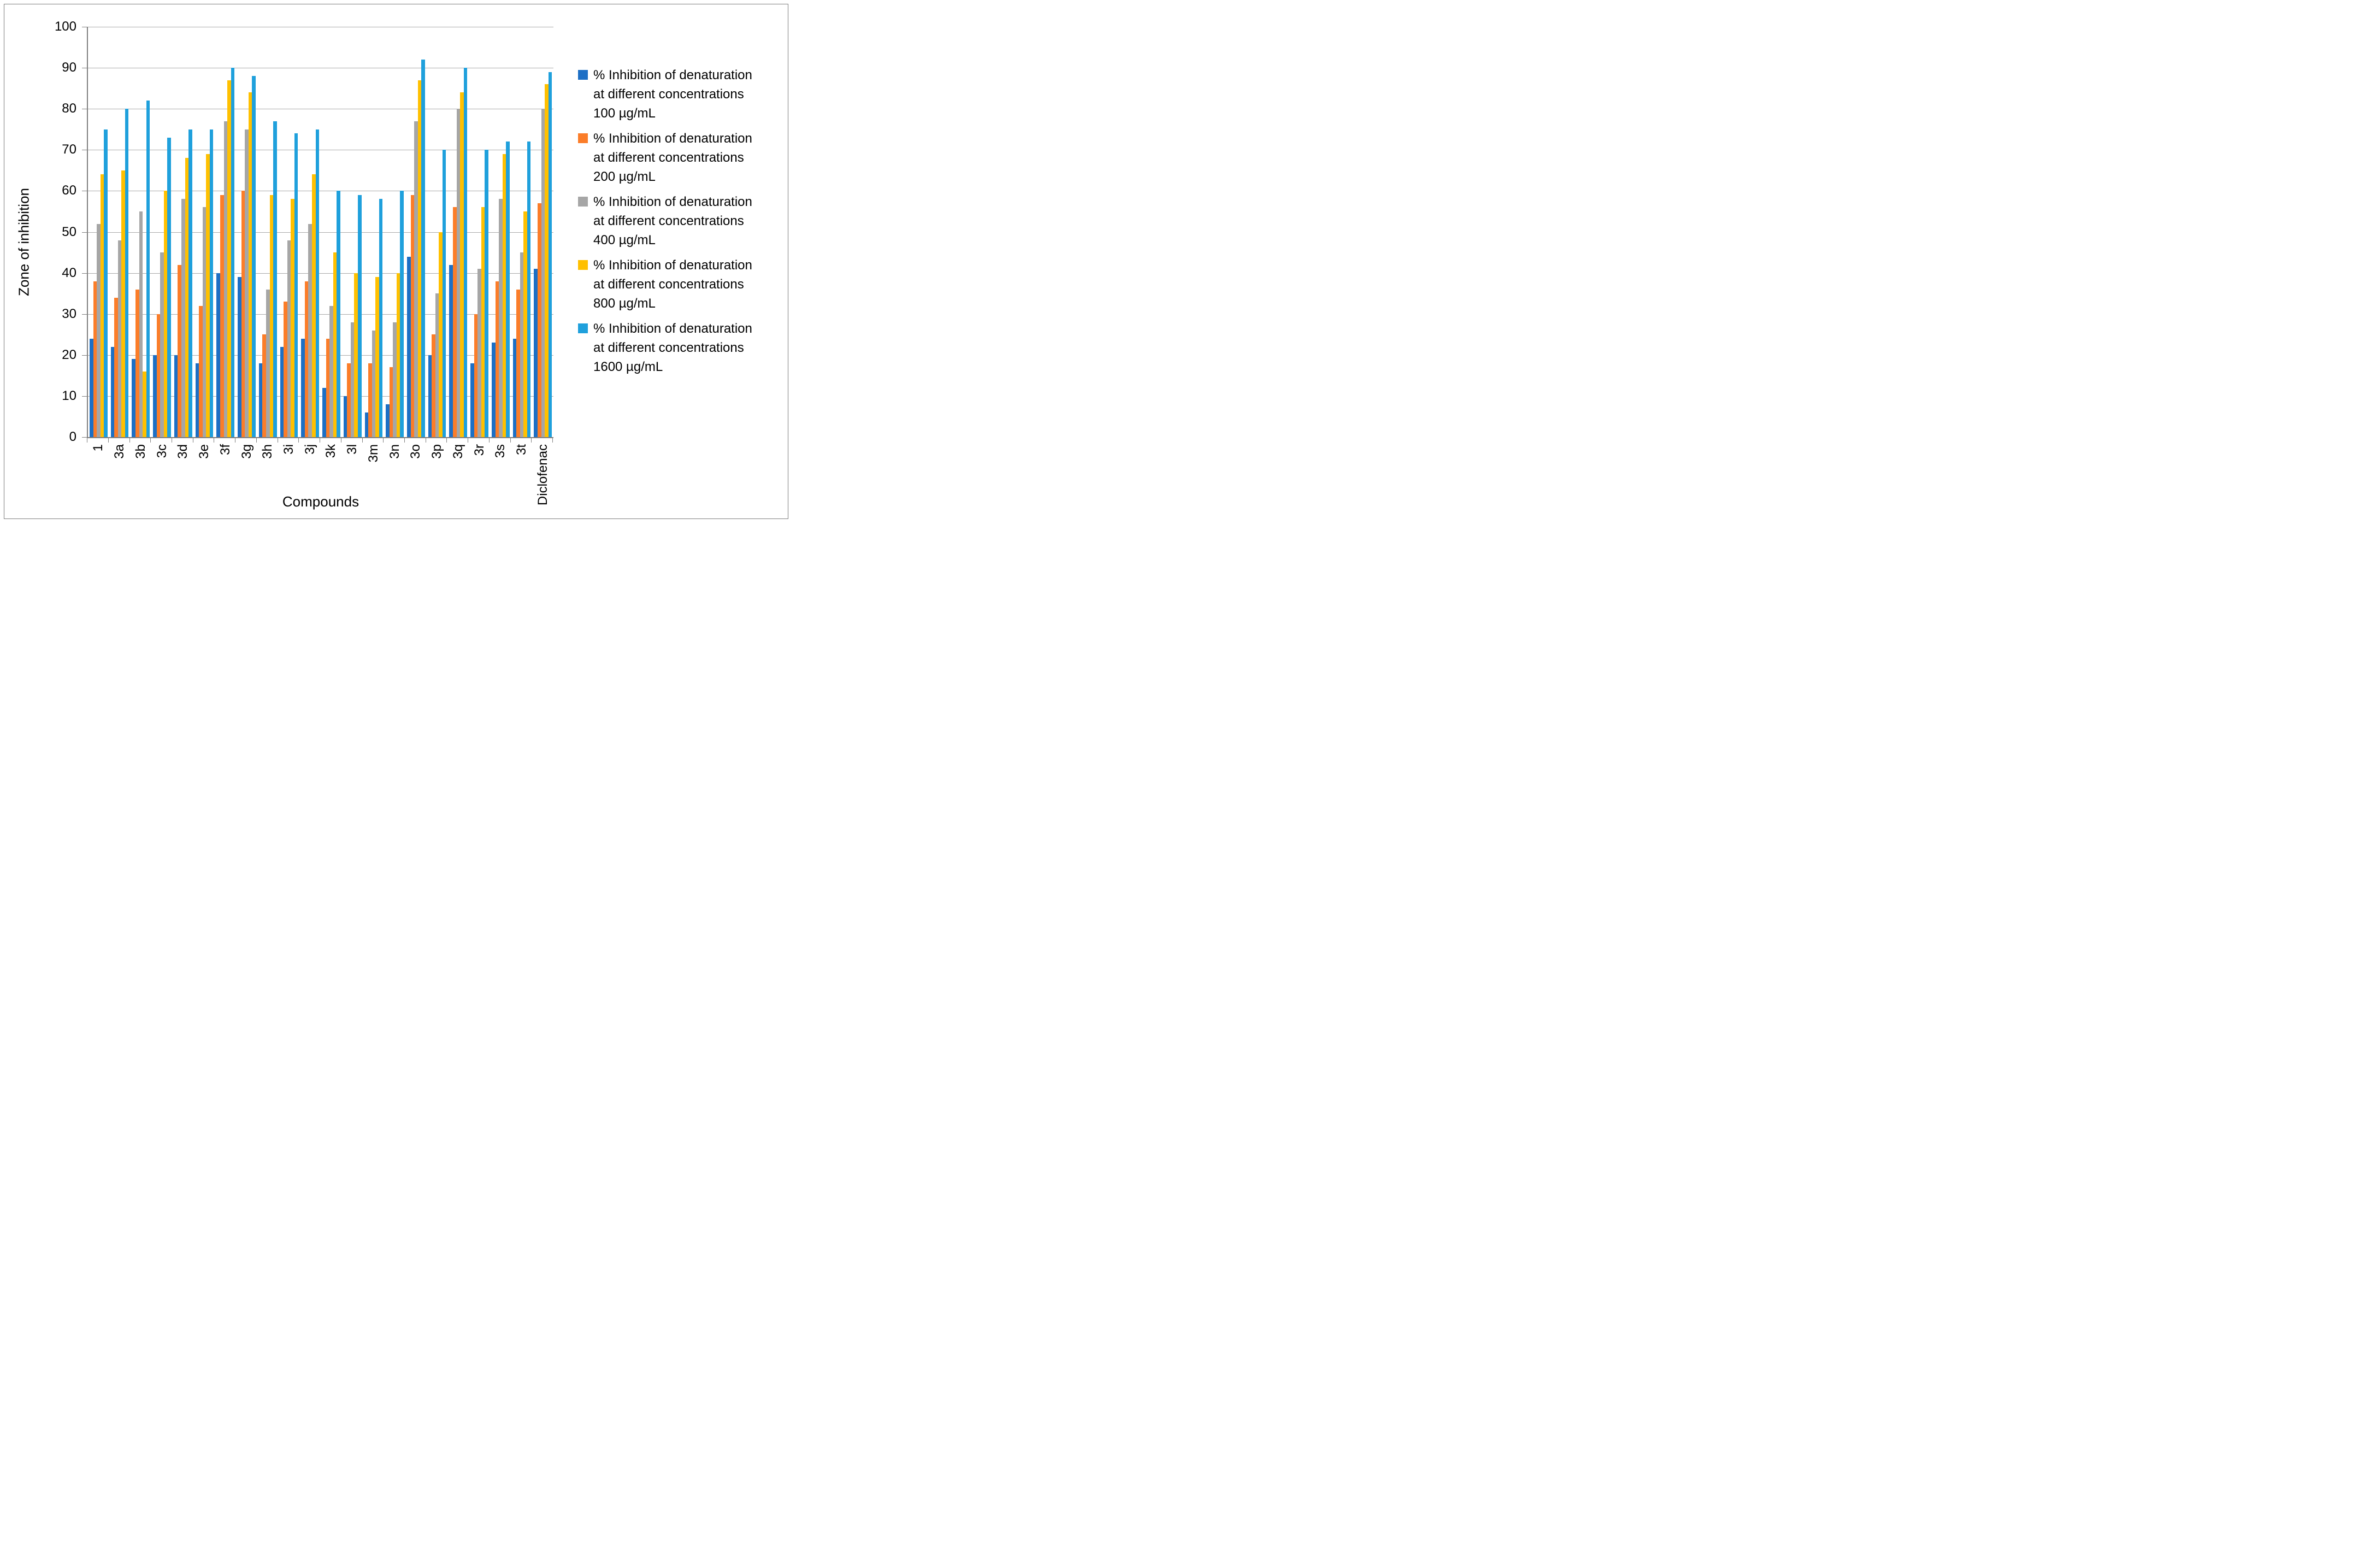 Image resolution: width=2376 pixels, height=1568 pixels. Describe the element at coordinates (415, 452) in the screenshot. I see `x-tick-label: 3o` at that location.